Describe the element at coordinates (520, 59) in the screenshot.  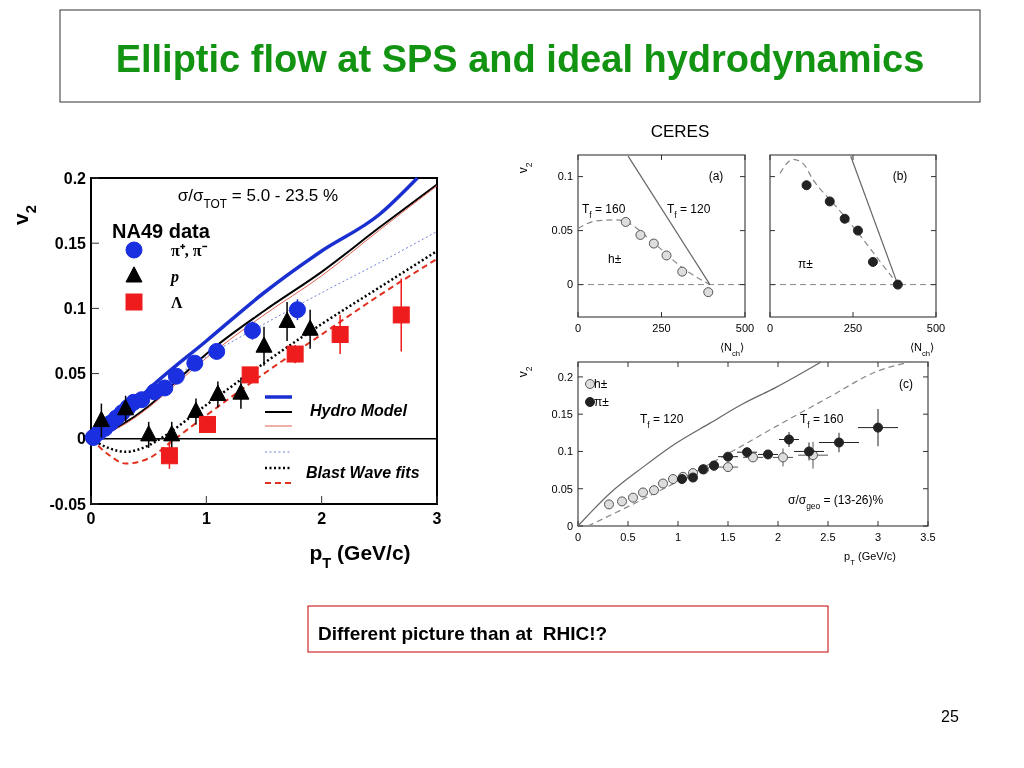
I see `text: Elliptic flow at SPS and ideal hydrodynamics` at that location.